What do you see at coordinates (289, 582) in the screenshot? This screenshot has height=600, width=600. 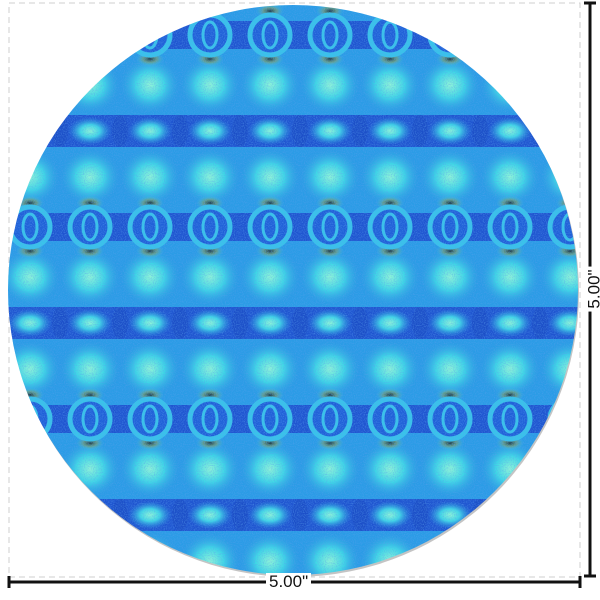 I see `width-label: 5.00"` at bounding box center [289, 582].